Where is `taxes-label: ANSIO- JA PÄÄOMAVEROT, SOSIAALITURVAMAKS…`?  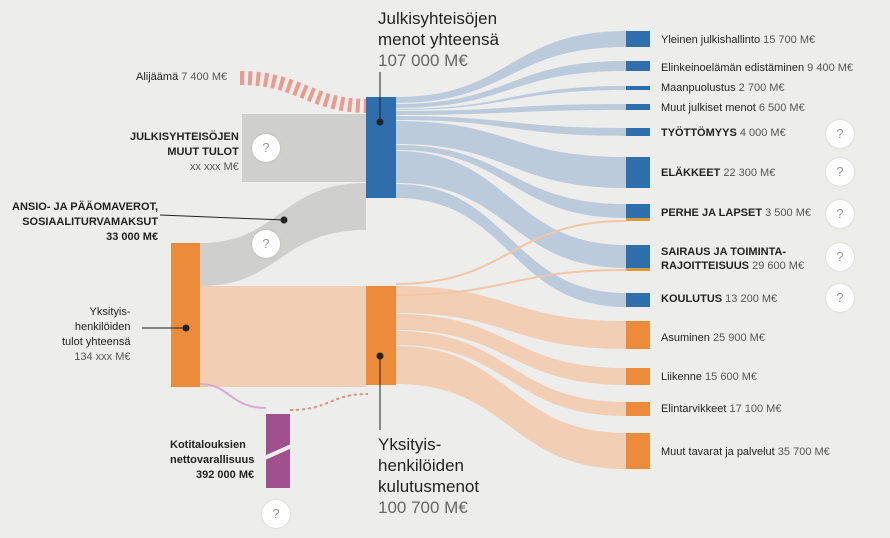
taxes-label: ANSIO- JA PÄÄOMAVEROT, SOSIAALITURVAMAKS… is located at coordinates (85, 222).